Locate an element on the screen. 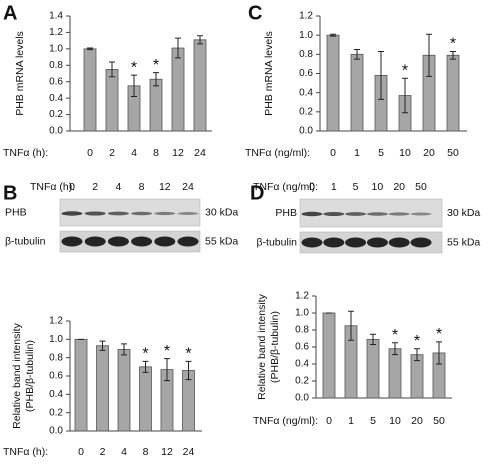 The height and width of the screenshot is (465, 492). x-tick-label: 10 is located at coordinates (395, 421).